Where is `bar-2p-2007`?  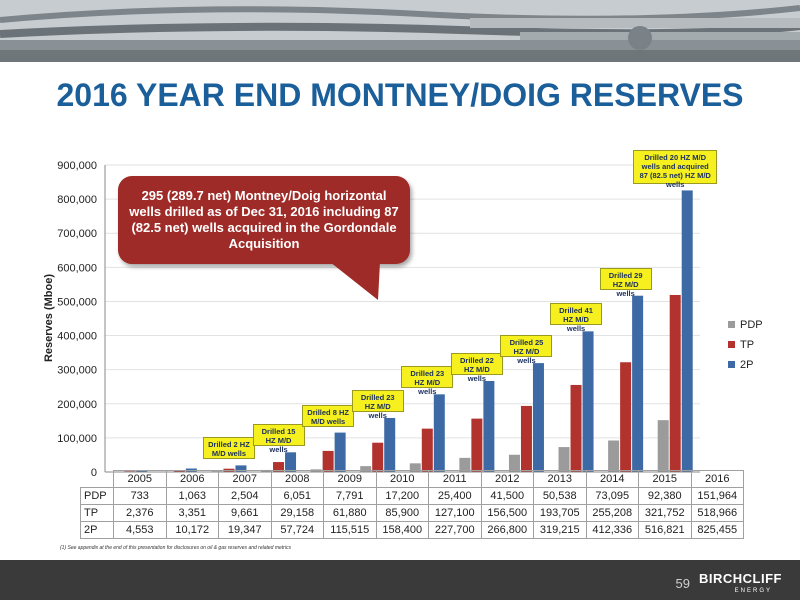
bar-2p-2007 is located at coordinates (241, 468).